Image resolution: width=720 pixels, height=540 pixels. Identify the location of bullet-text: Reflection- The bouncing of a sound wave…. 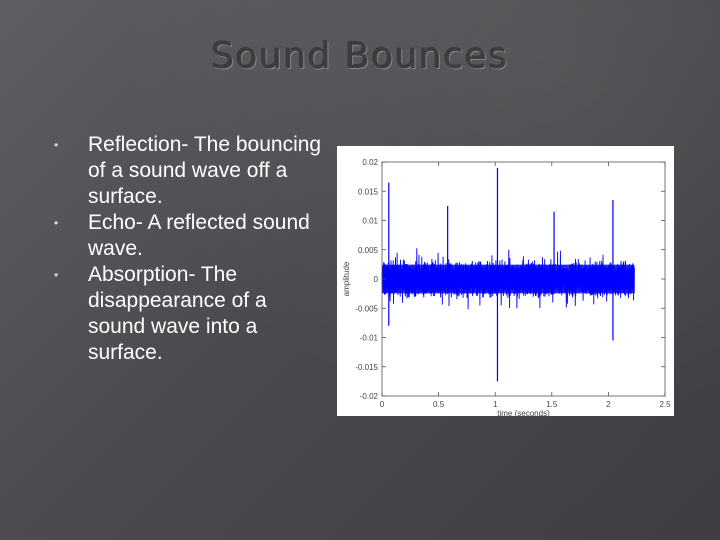
(205, 170).